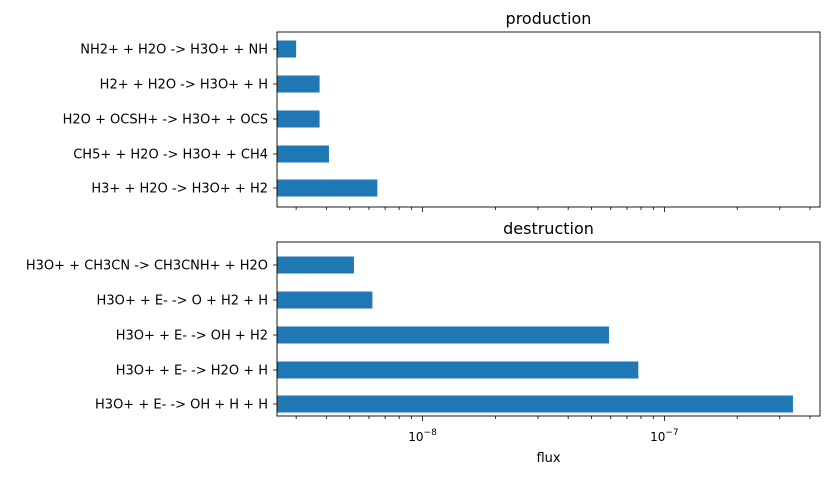  I want to click on category-label: CH5+ + H2O -> H3O+ + CH4, so click(170, 155).